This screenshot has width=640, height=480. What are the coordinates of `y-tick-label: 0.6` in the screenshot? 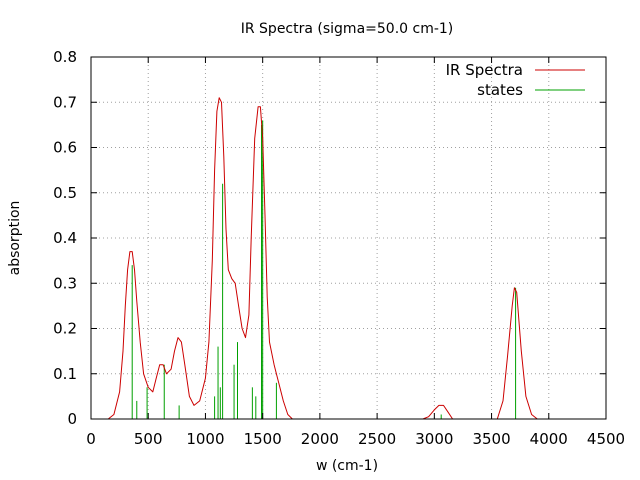 It's located at (65, 148).